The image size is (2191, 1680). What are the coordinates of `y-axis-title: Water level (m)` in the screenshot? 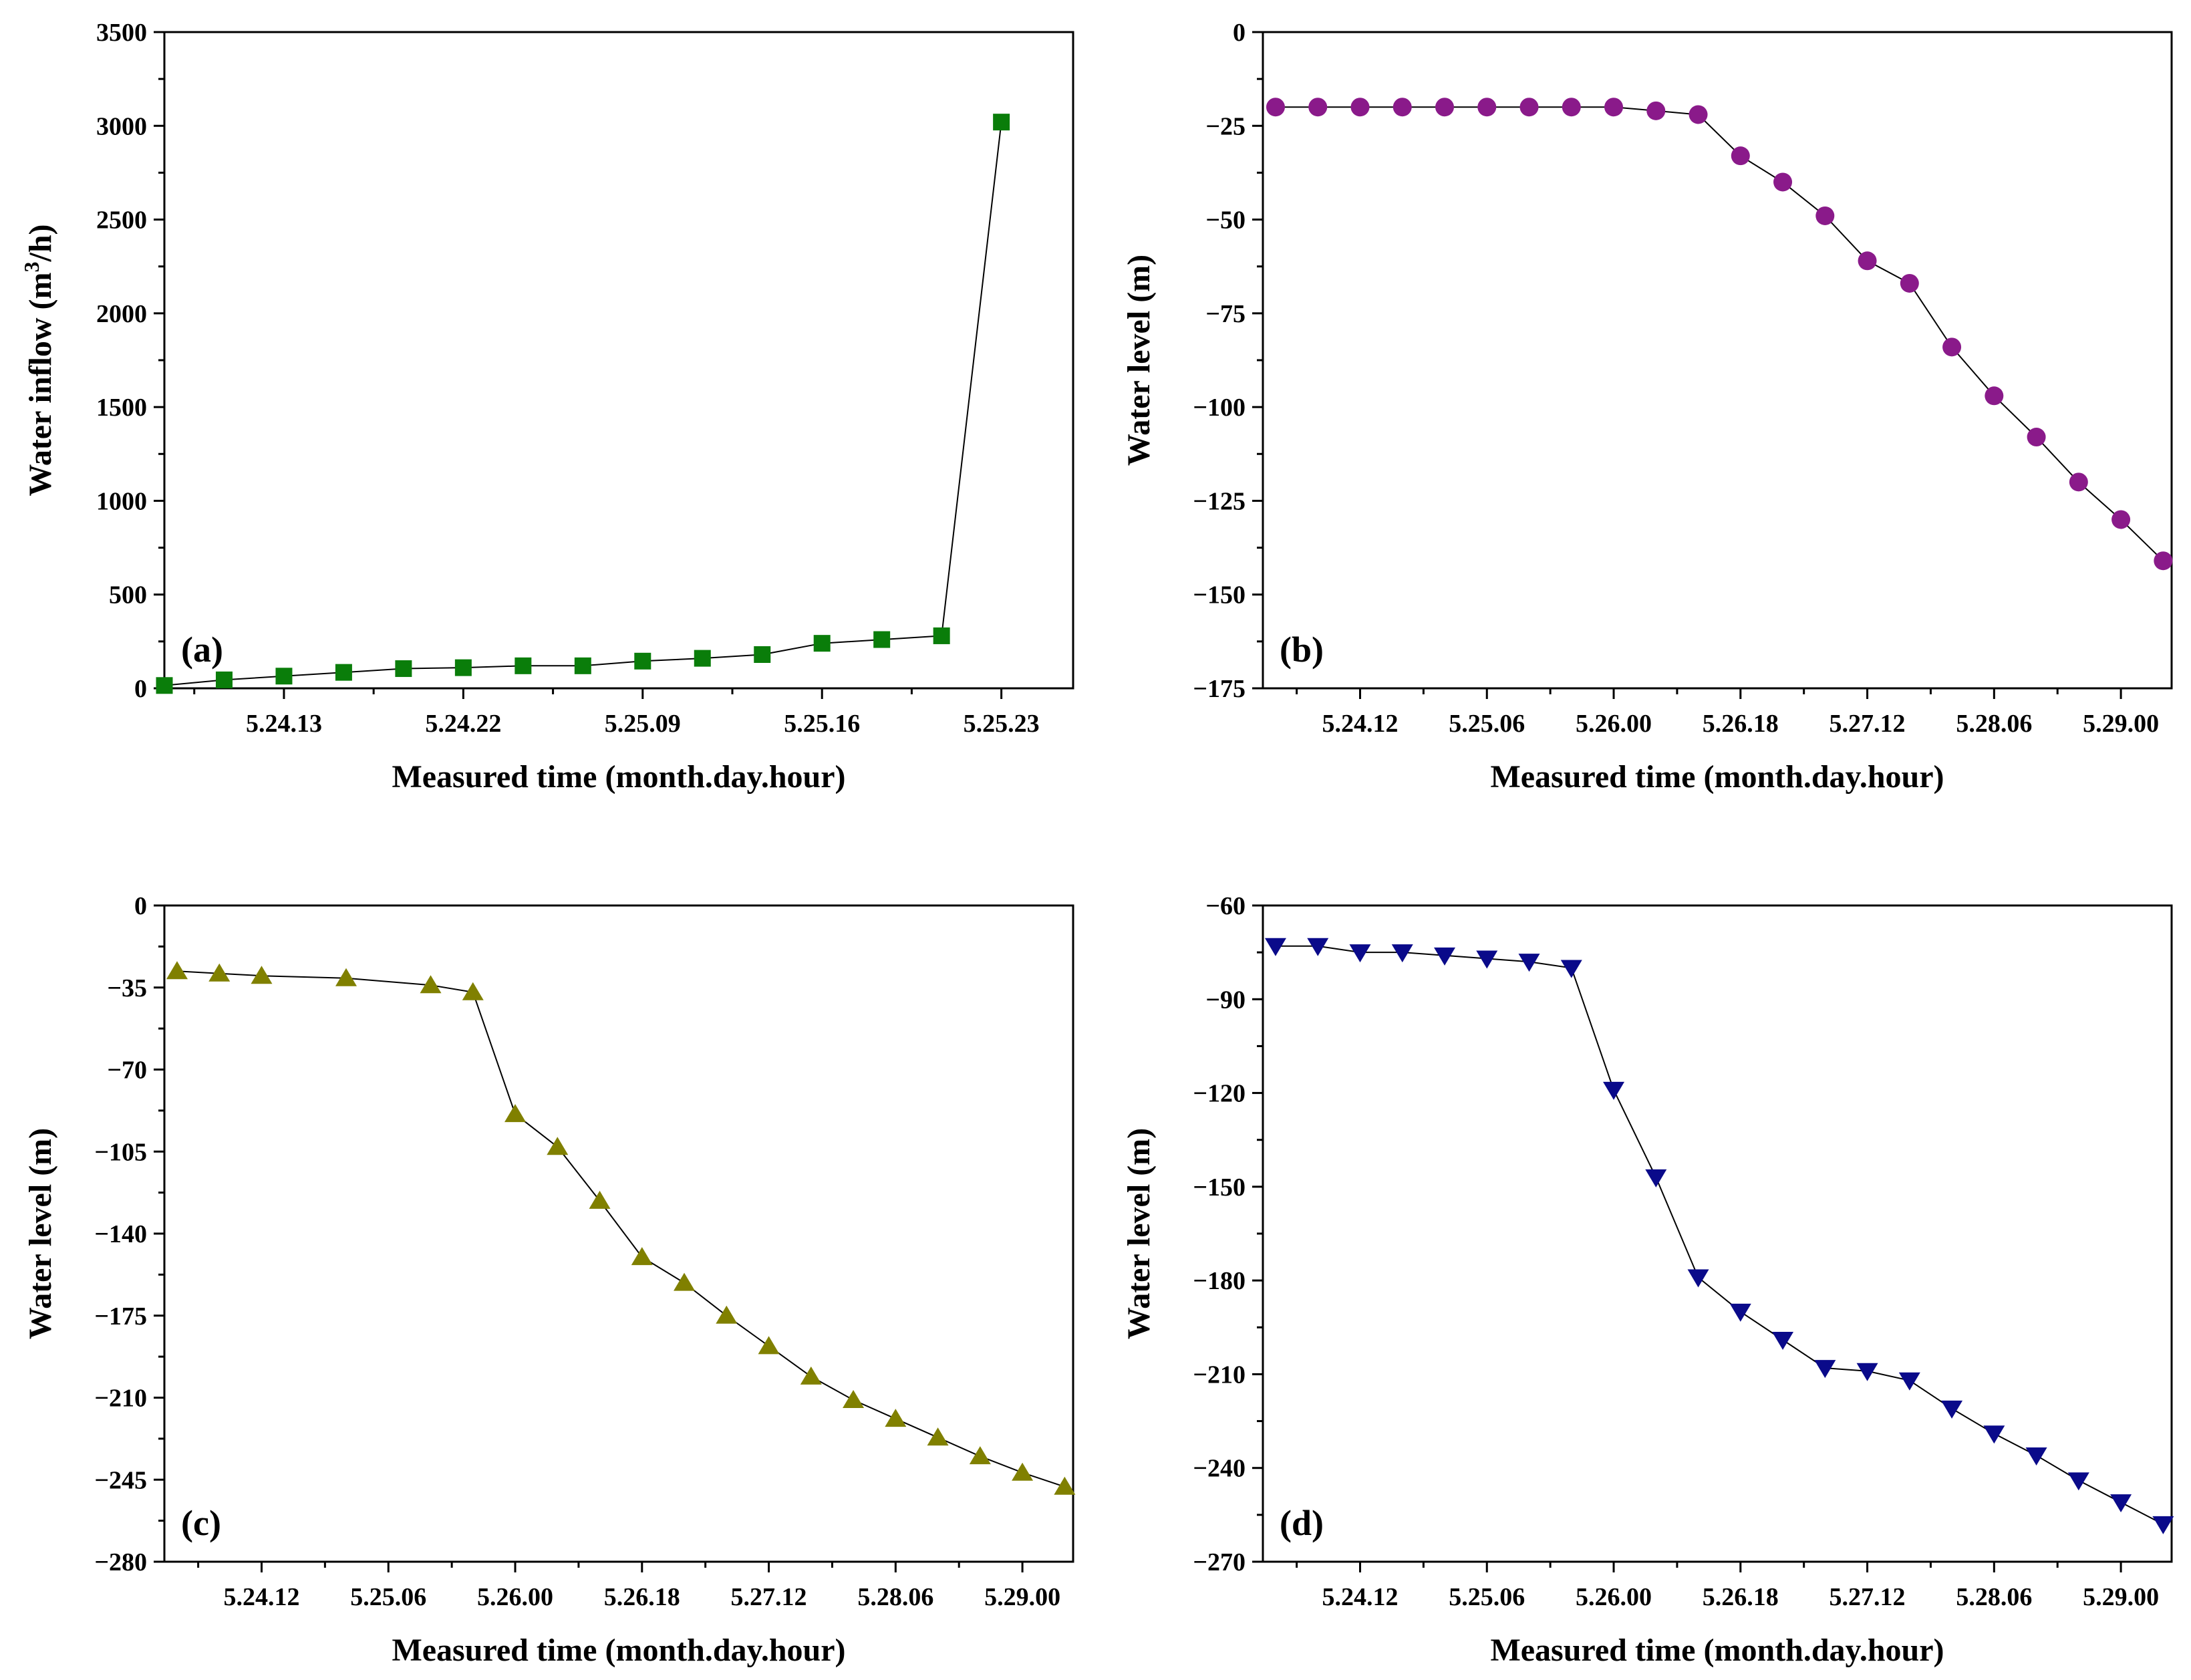 It's located at (1139, 360).